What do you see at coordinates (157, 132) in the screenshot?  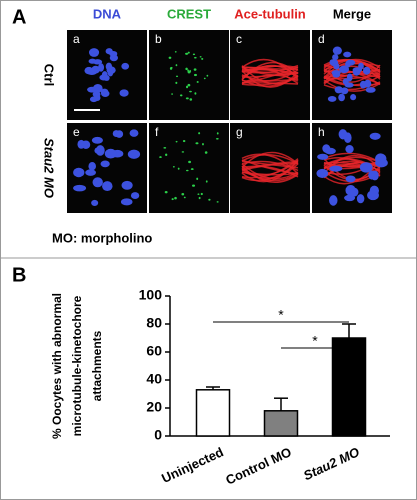 I see `panel-letter: f` at bounding box center [157, 132].